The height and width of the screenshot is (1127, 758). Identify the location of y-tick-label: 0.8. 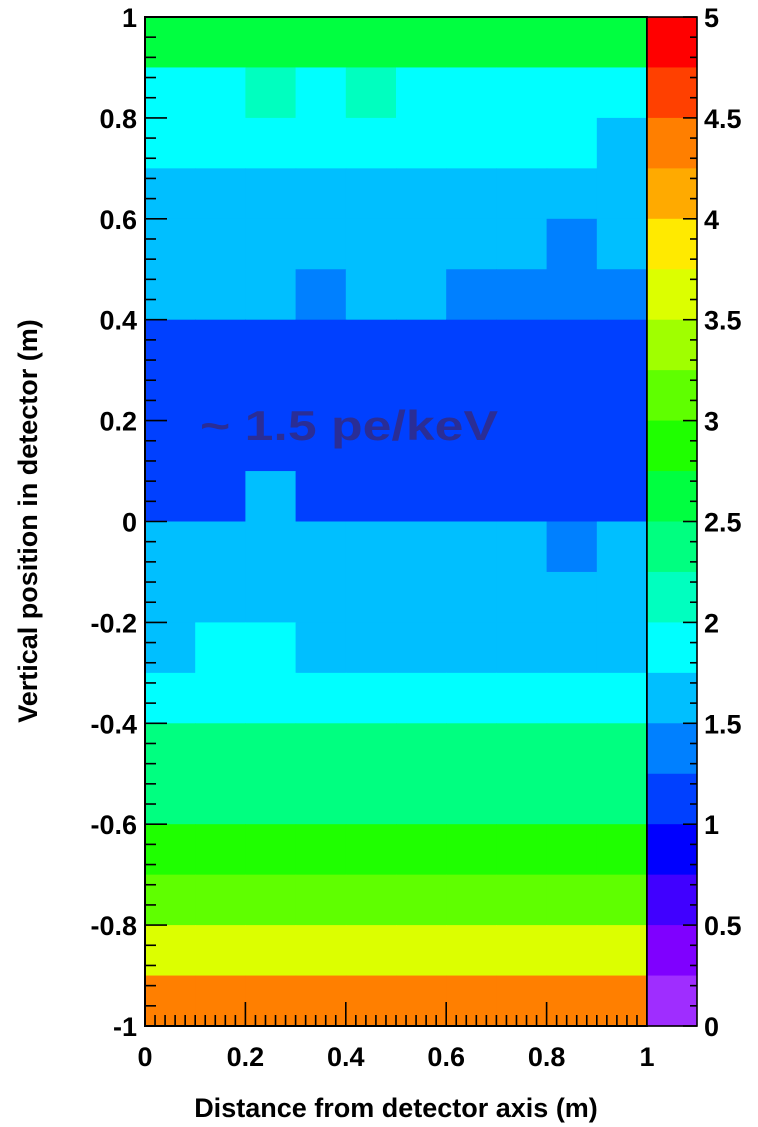
(118, 119).